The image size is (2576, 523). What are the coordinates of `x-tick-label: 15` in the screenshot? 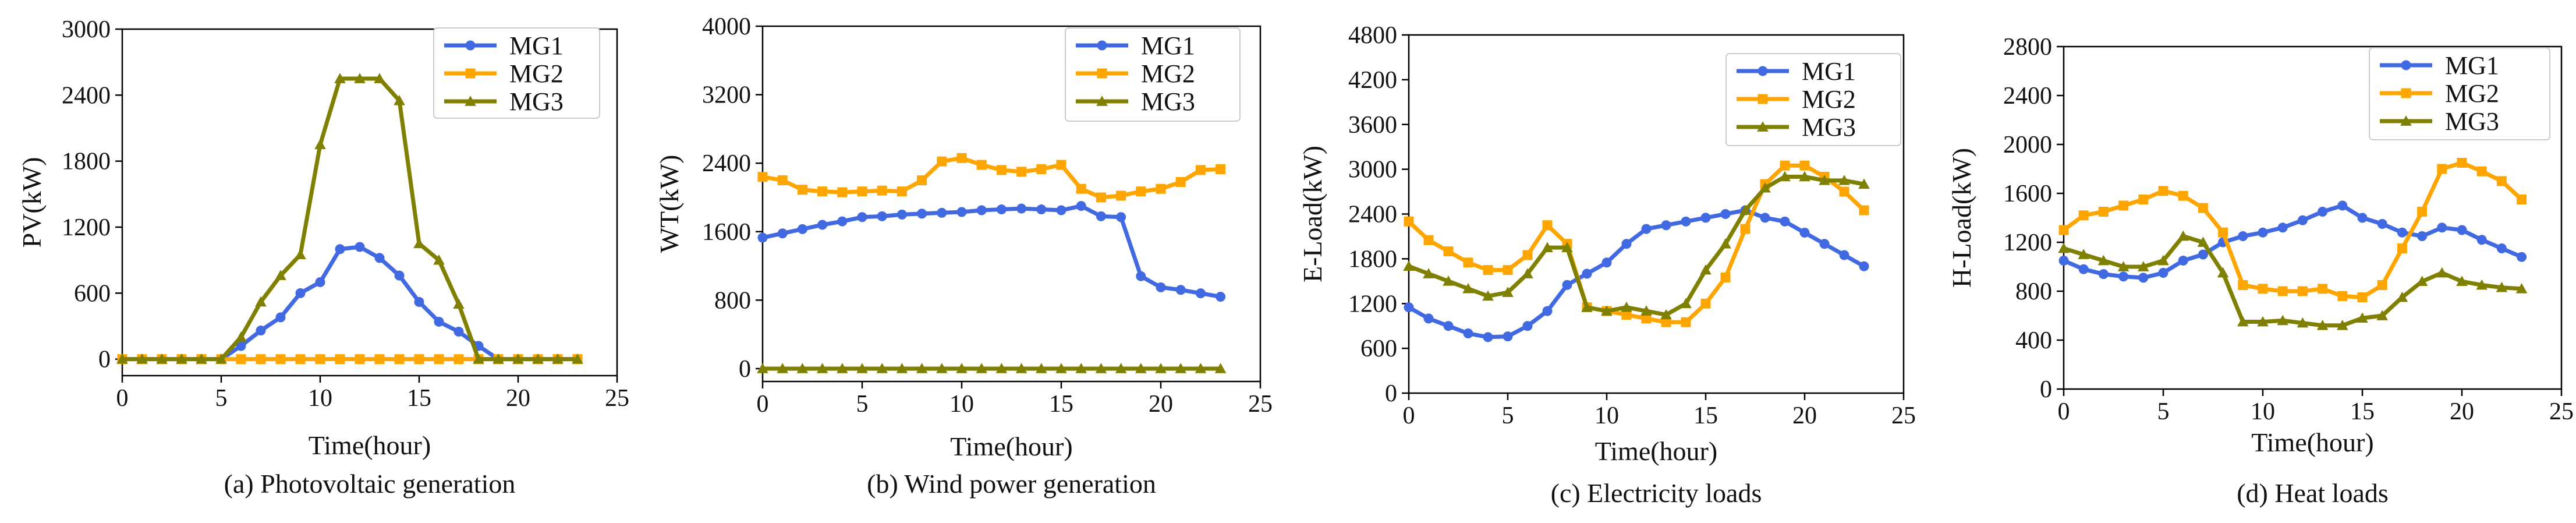 It's located at (1061, 404).